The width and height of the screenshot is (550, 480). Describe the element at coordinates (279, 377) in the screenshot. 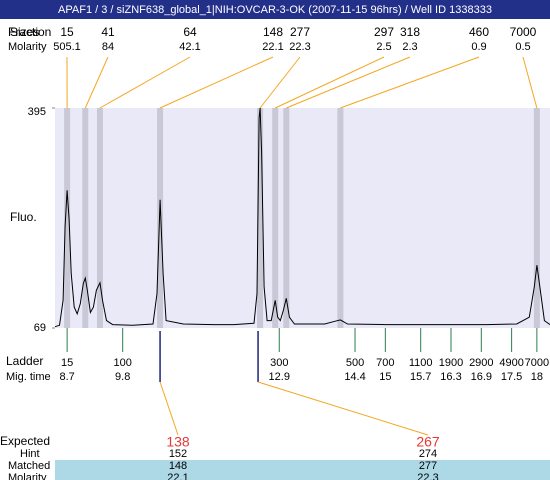

I see `ladder-time: 12.9` at that location.